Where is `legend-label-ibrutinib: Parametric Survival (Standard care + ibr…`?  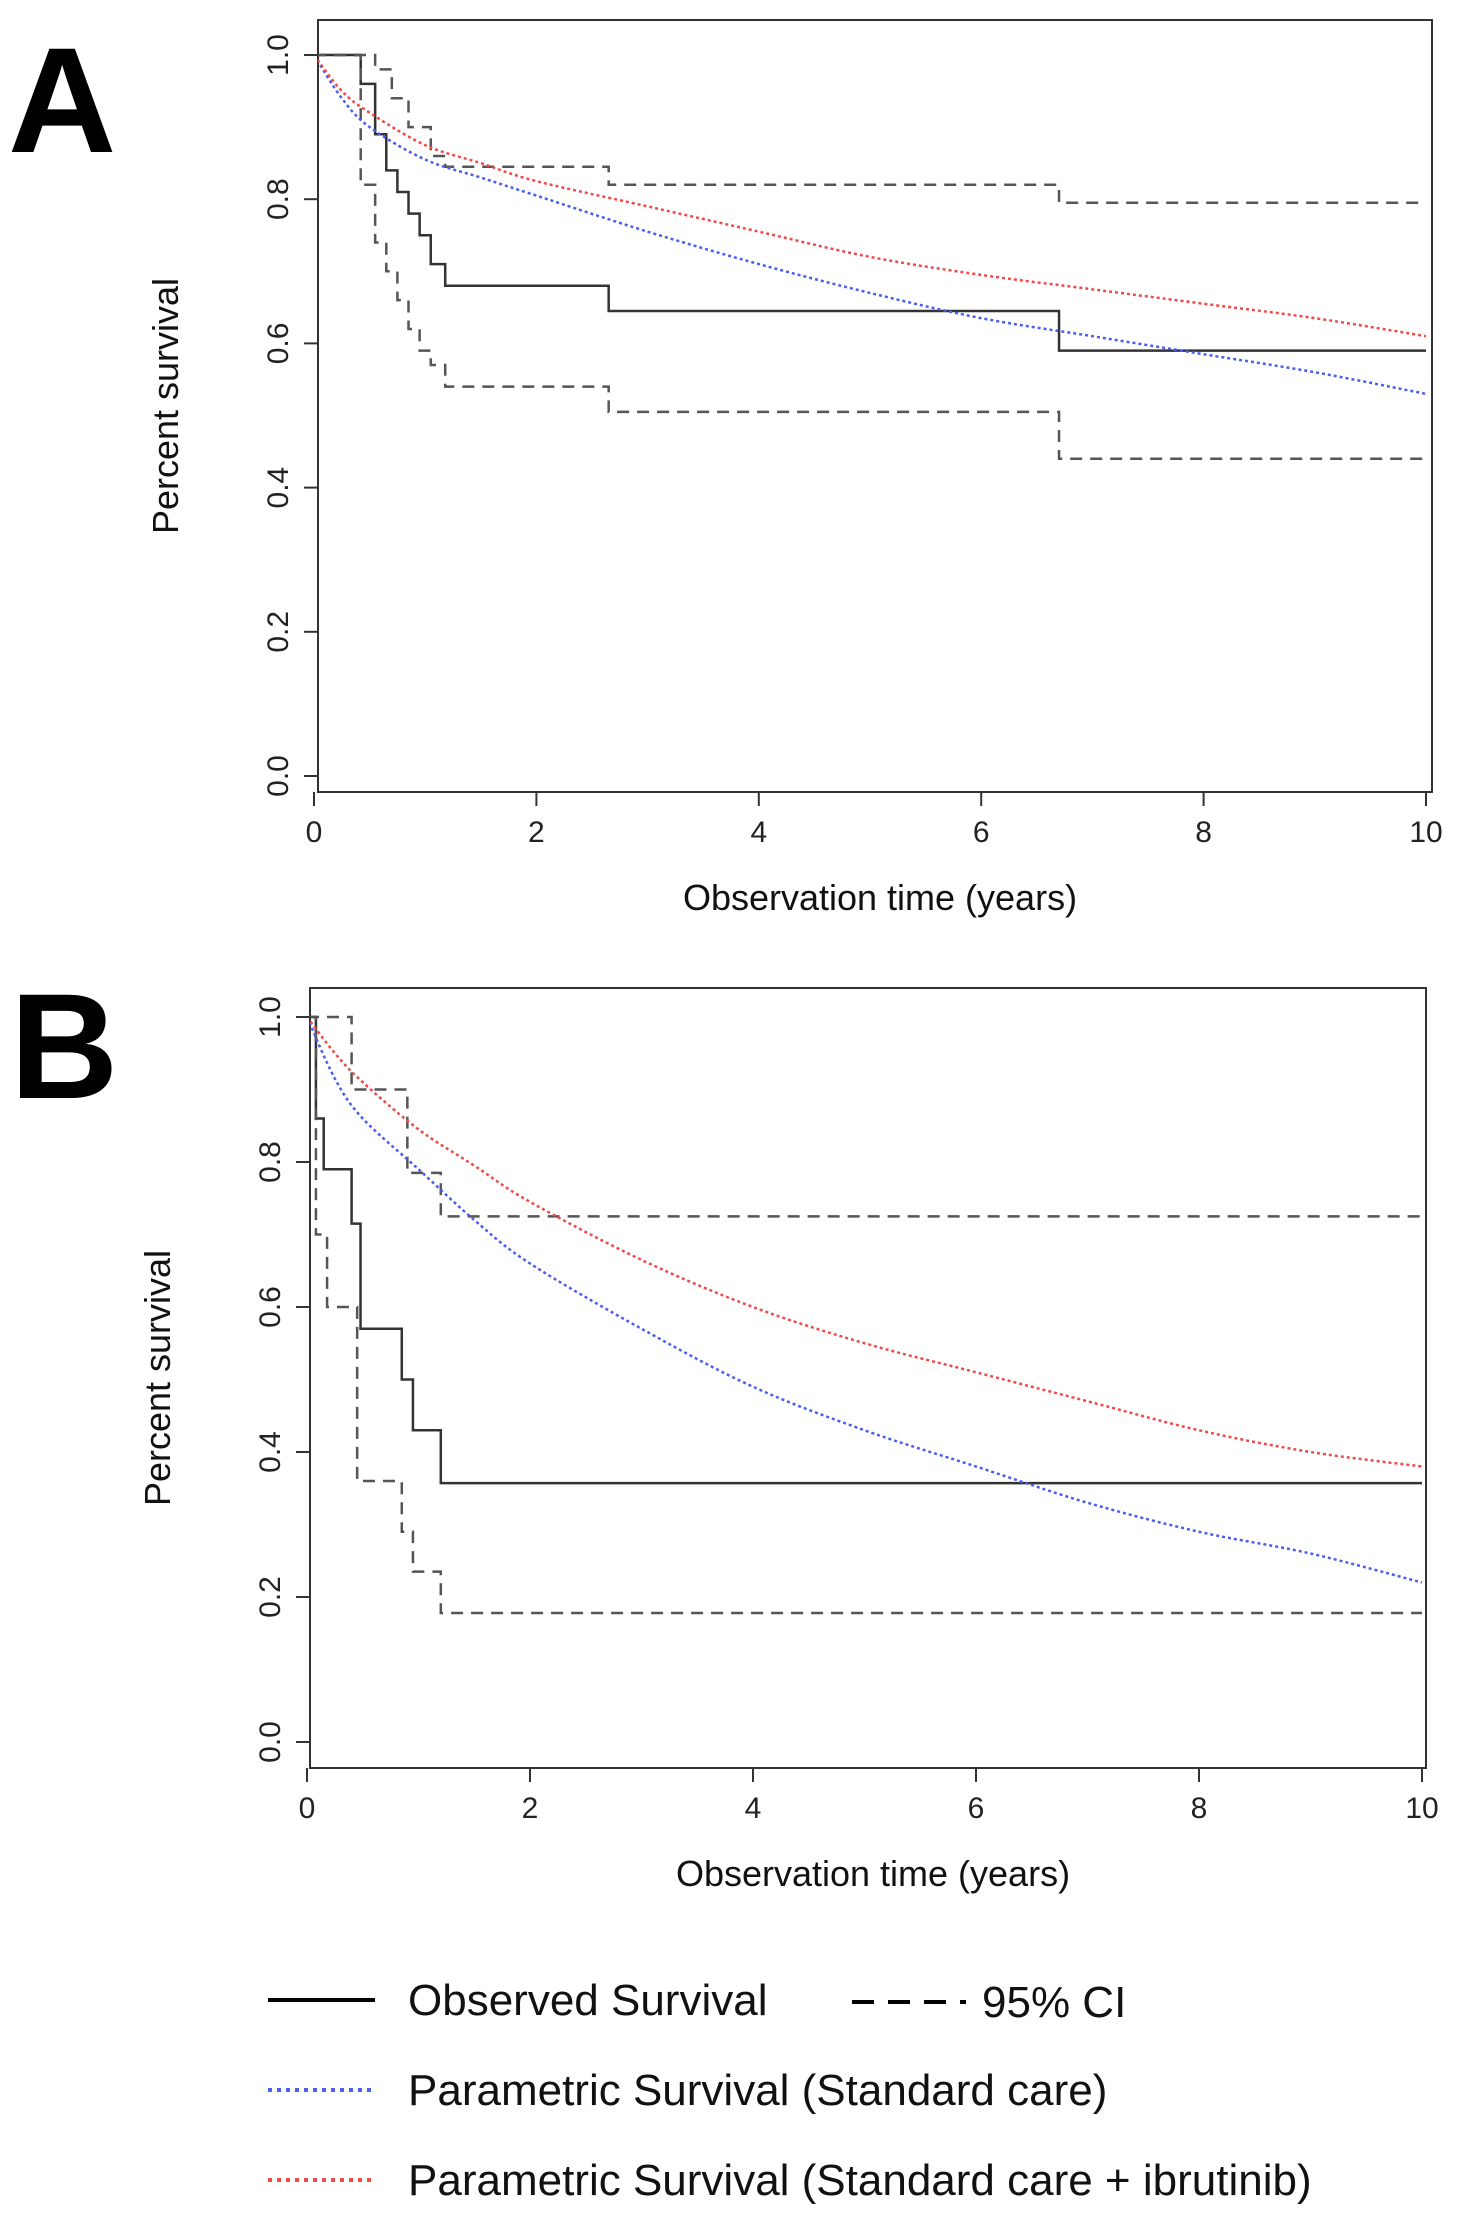 legend-label-ibrutinib: Parametric Survival (Standard care + ibr… is located at coordinates (860, 2180).